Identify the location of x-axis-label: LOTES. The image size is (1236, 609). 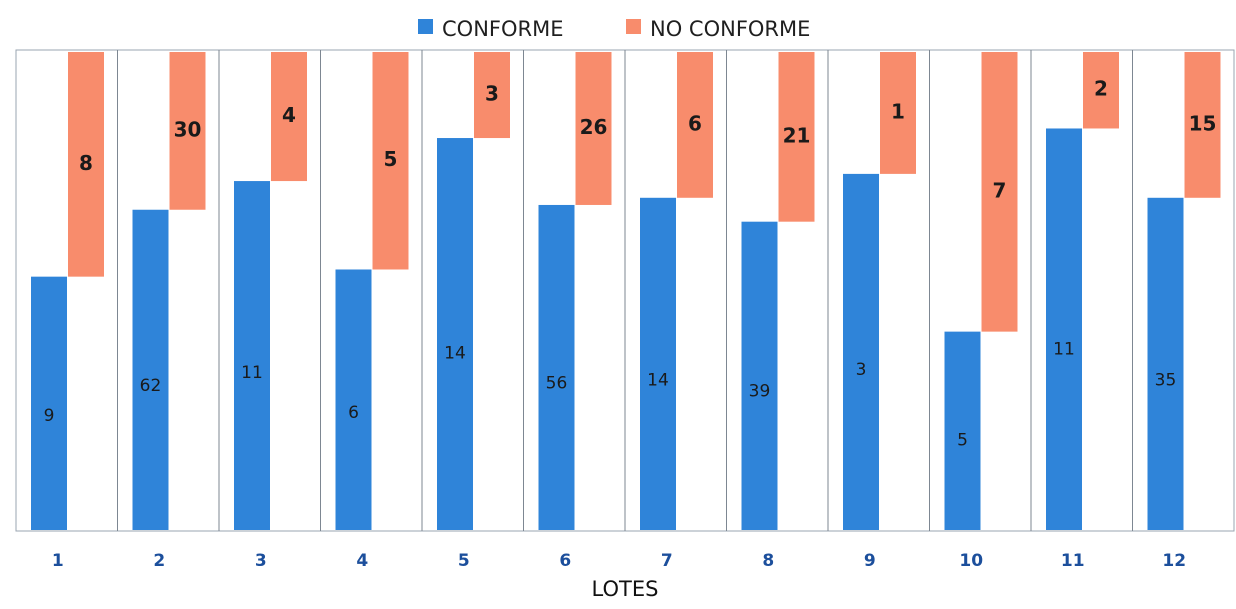
(625, 589).